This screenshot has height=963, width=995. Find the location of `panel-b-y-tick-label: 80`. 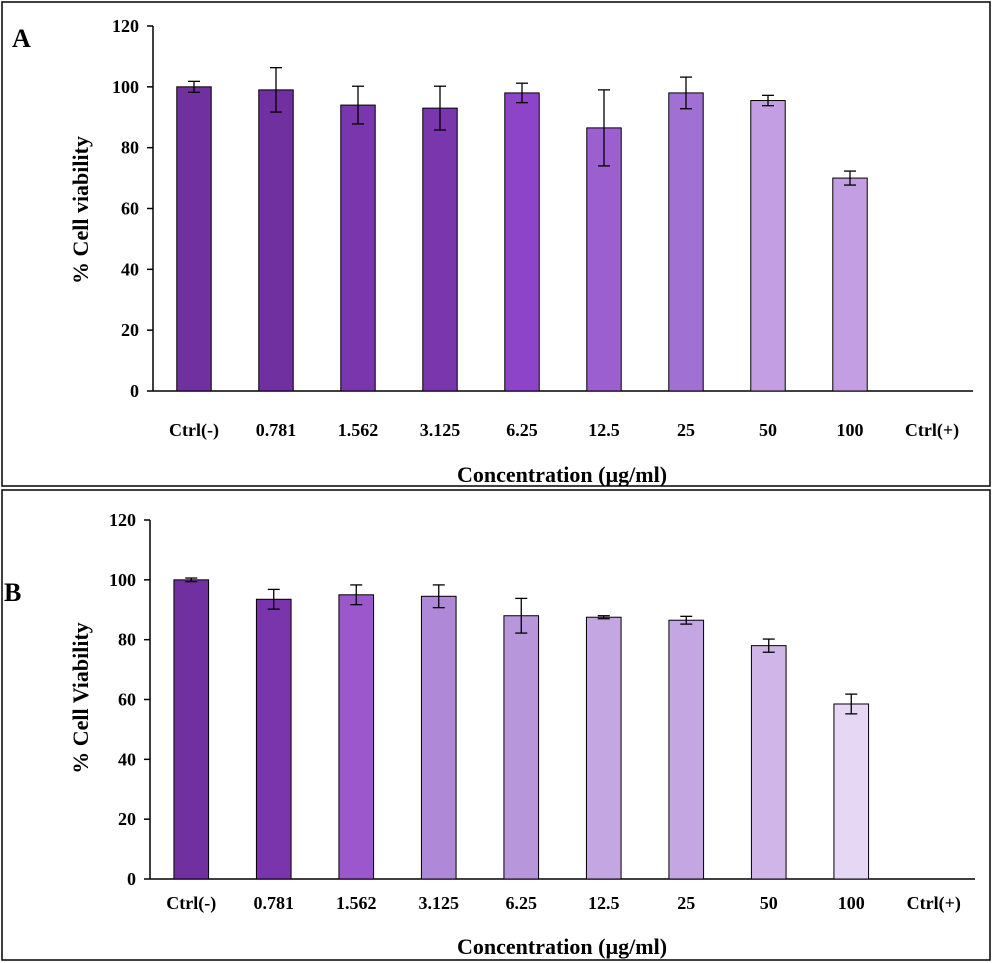

panel-b-y-tick-label: 80 is located at coordinates (127, 640).